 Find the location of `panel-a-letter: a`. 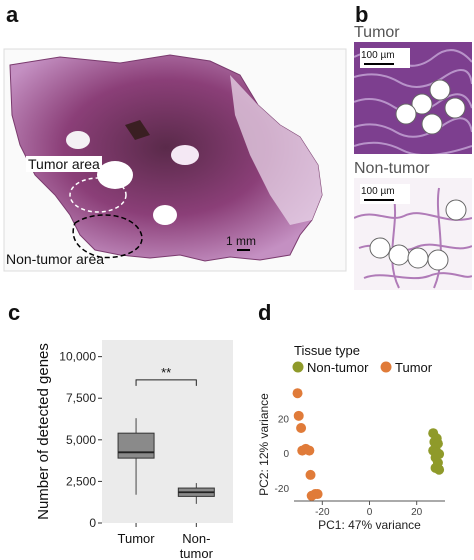

panel-a-letter: a is located at coordinates (12, 14).